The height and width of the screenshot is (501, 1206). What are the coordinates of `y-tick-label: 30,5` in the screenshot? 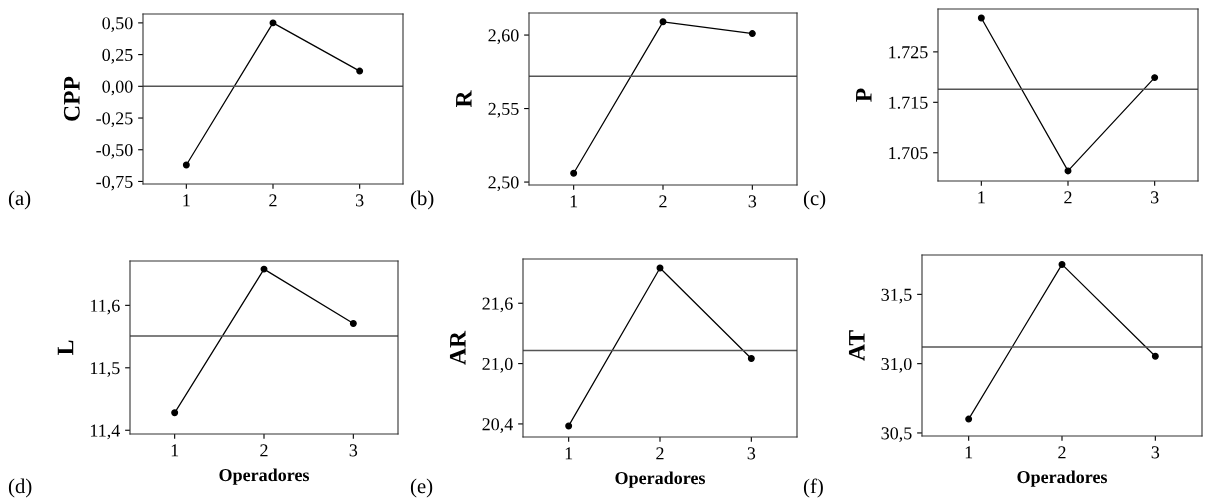 It's located at (896, 434).